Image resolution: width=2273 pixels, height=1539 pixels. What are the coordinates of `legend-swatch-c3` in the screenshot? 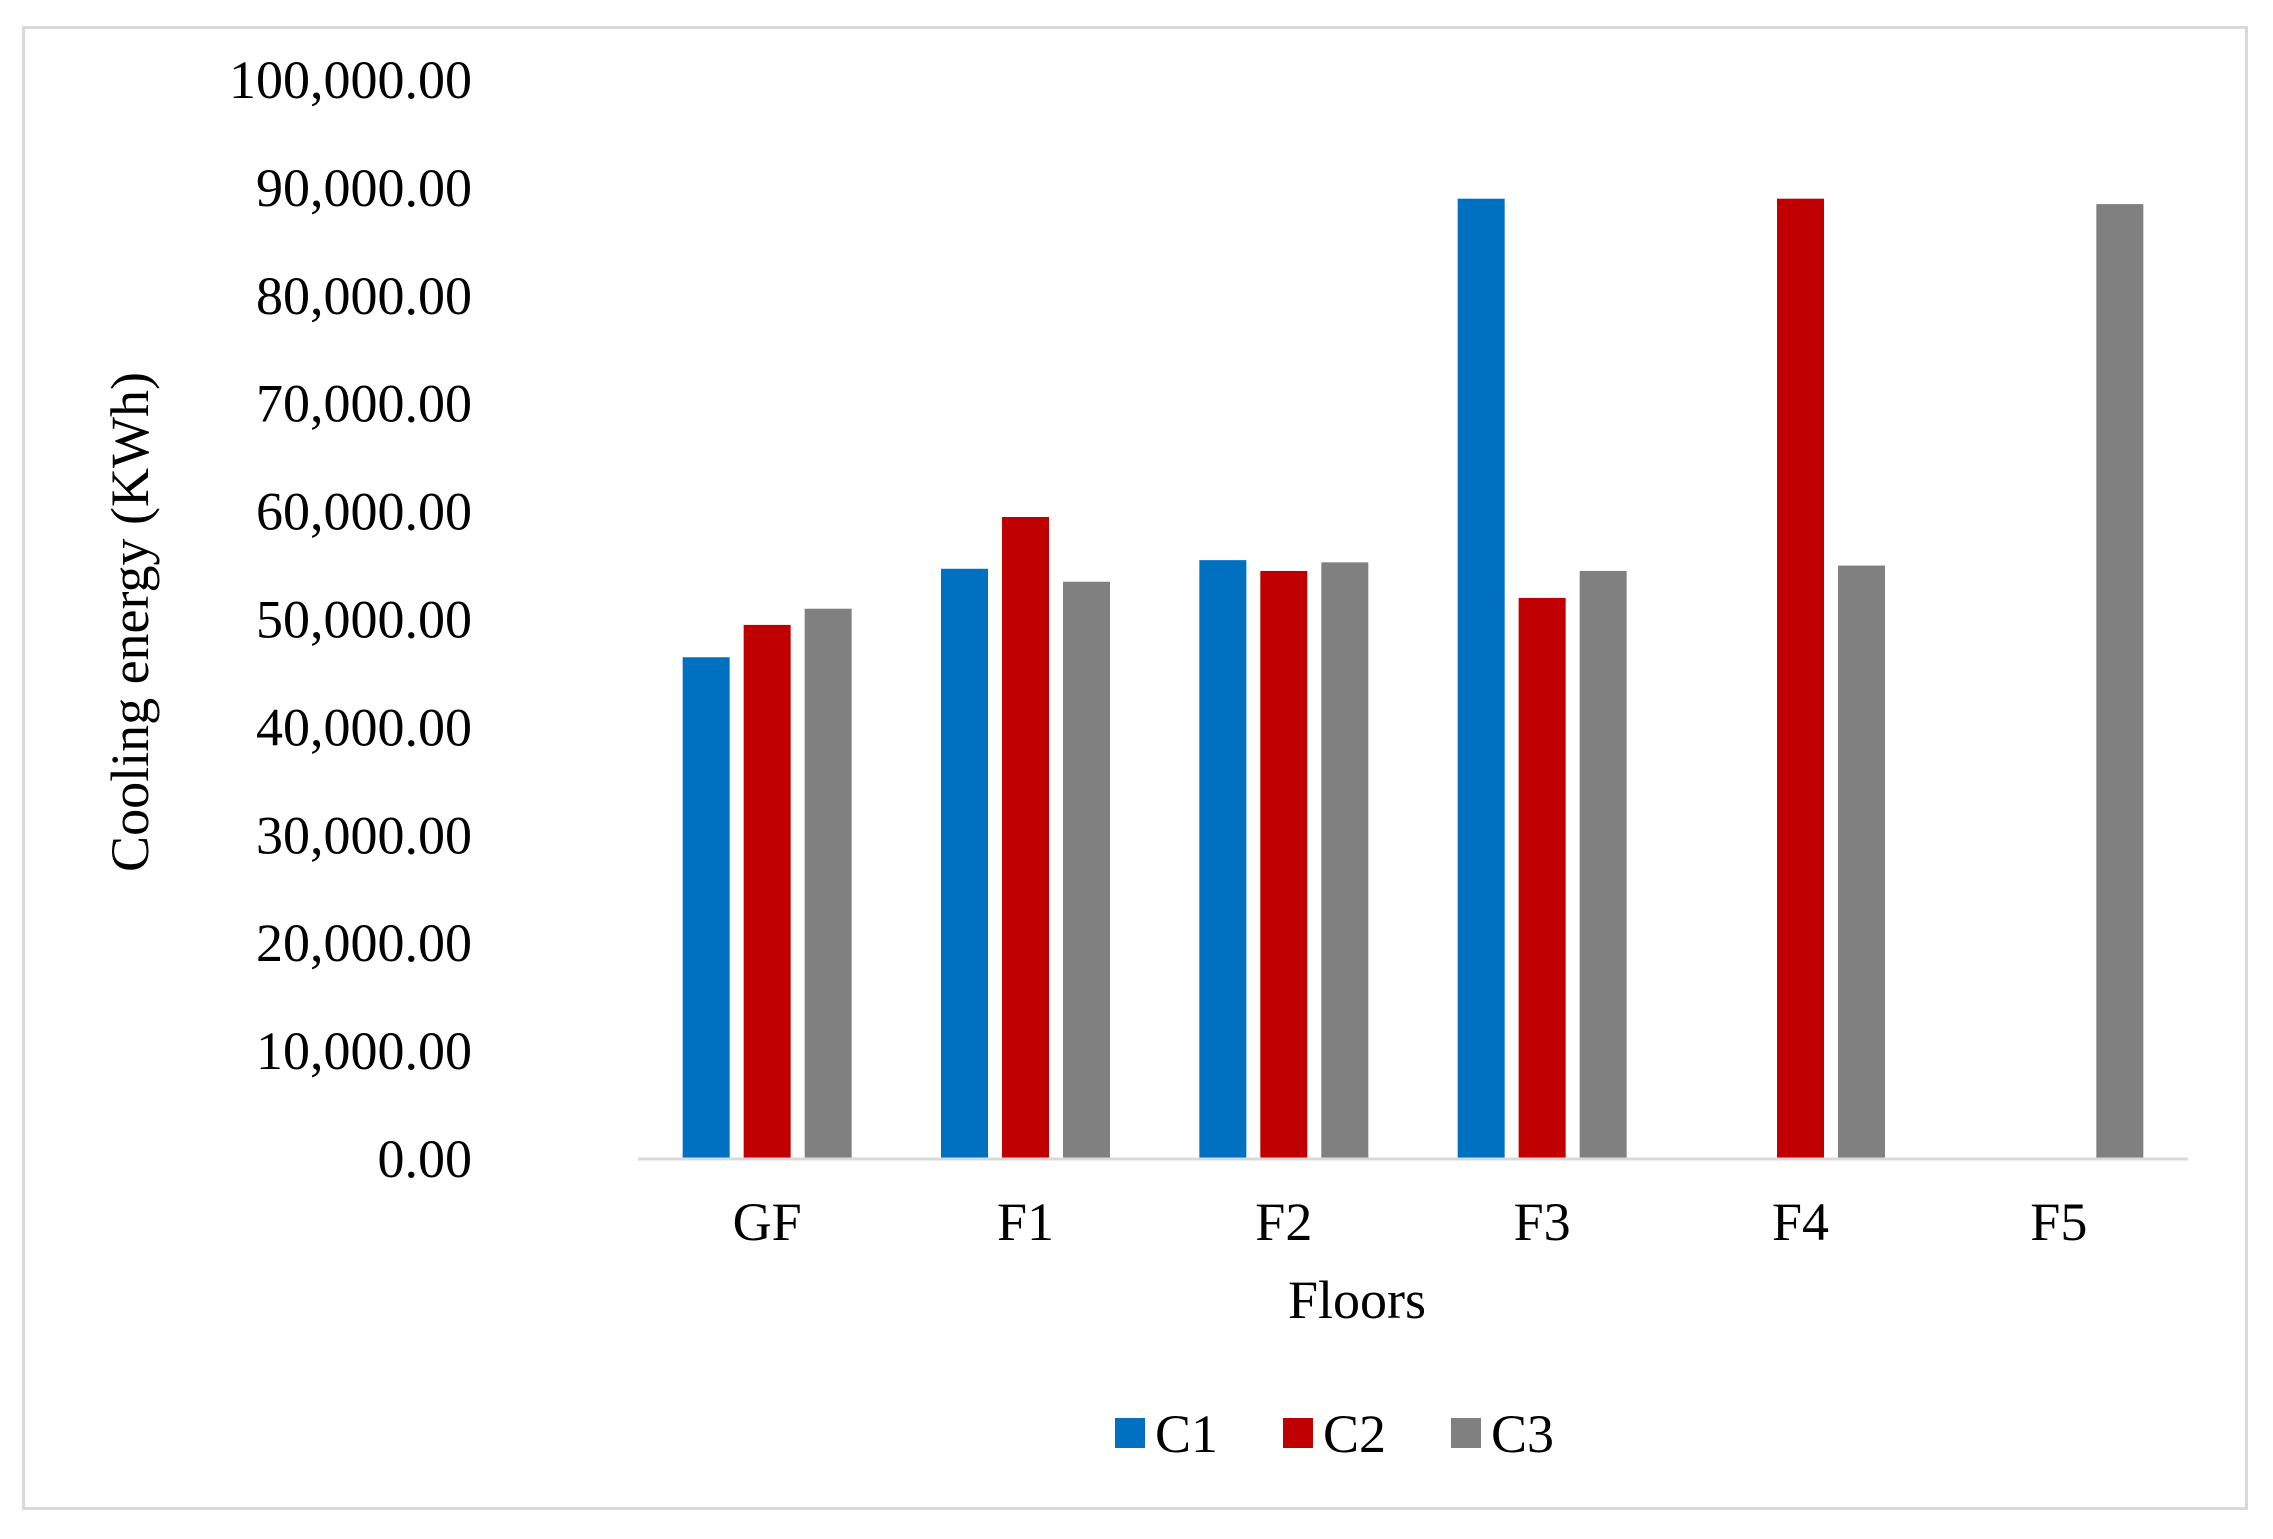 It's located at (1466, 1433).